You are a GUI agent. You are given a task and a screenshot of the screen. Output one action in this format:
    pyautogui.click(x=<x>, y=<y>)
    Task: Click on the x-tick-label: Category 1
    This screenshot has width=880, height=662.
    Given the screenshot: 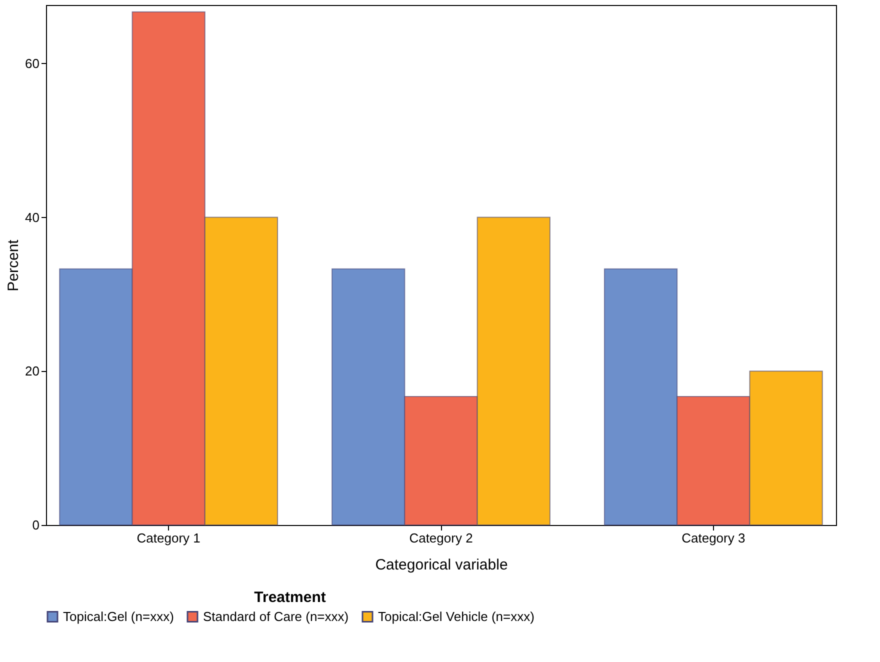 What is the action you would take?
    pyautogui.click(x=168, y=538)
    